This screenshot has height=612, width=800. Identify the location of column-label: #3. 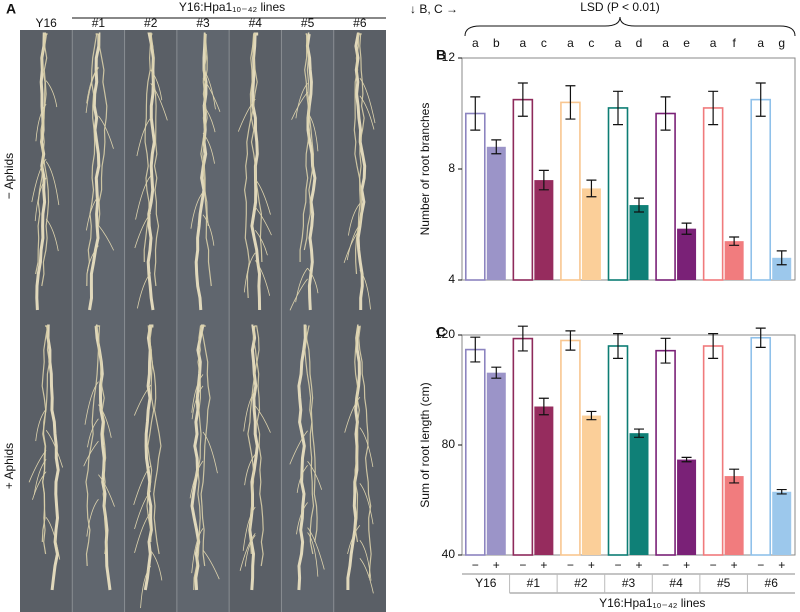
(203, 23).